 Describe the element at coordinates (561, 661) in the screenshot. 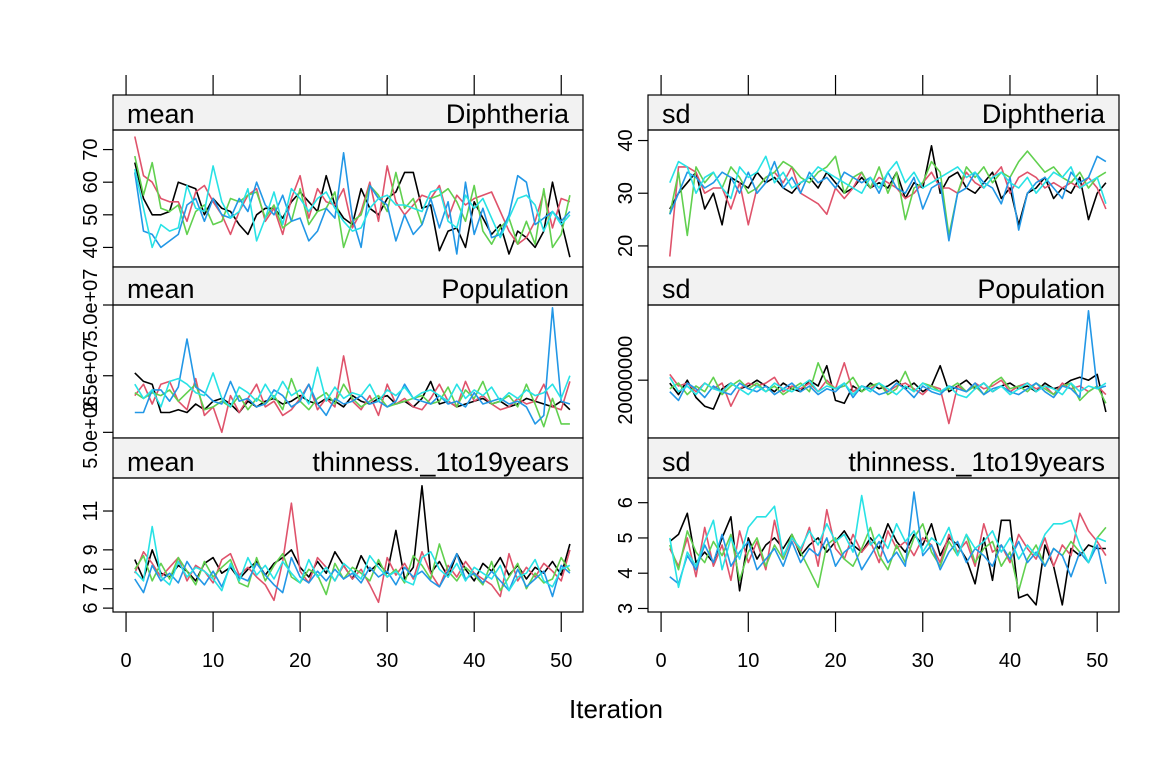

I see `x-tick-label-0-5: 50` at that location.